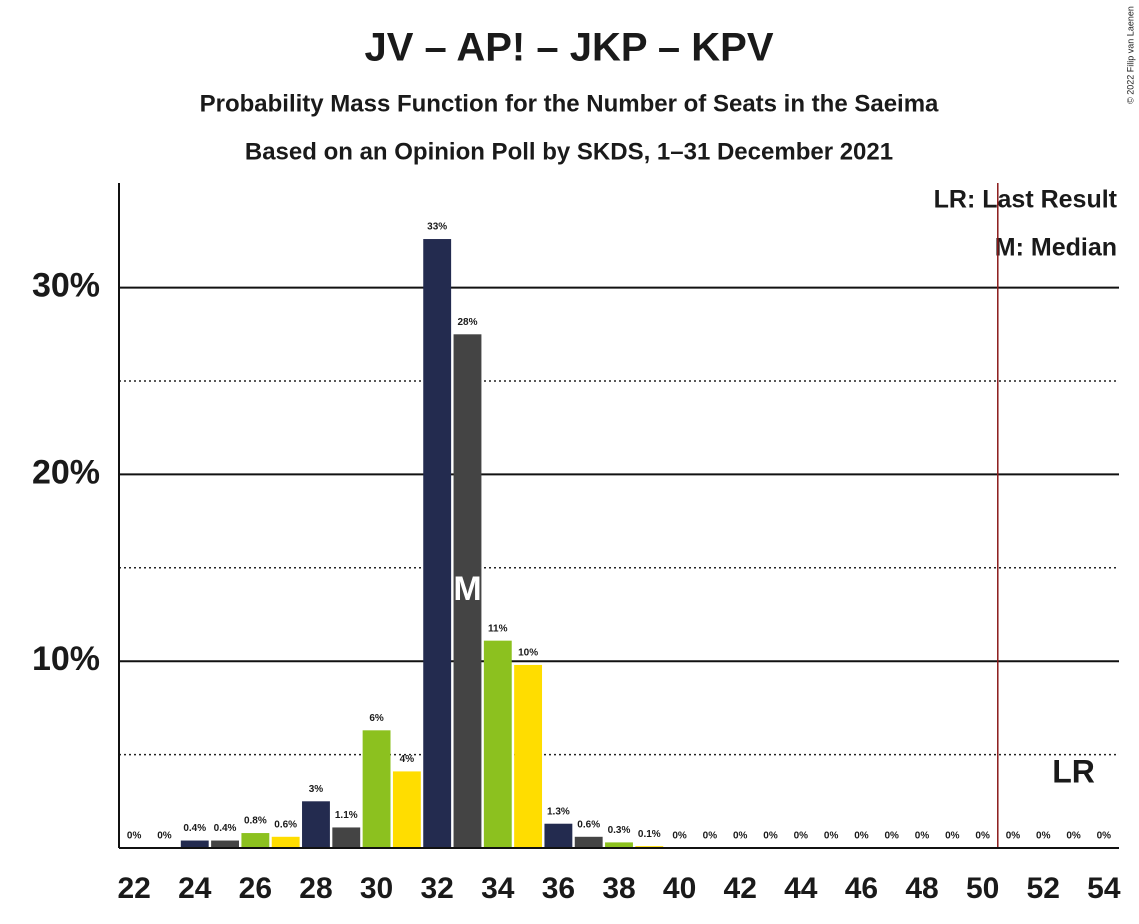 This screenshot has height=924, width=1139. What do you see at coordinates (649, 834) in the screenshot?
I see `value-label: 0.1%` at bounding box center [649, 834].